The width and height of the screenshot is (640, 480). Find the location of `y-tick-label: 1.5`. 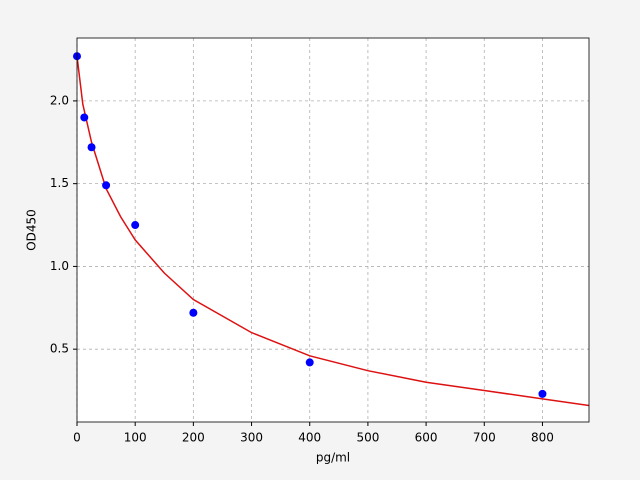

y-tick-label: 1.5 is located at coordinates (59, 183).